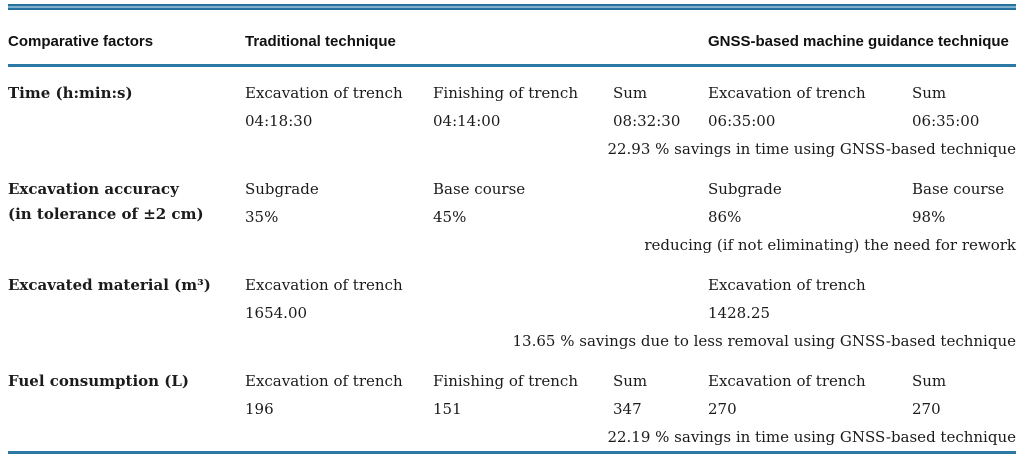 Image resolution: width=1024 pixels, height=462 pixels. What do you see at coordinates (339, 395) in the screenshot?
I see `data-cell-traditional-excavation: Excavation of trench 196` at bounding box center [339, 395].